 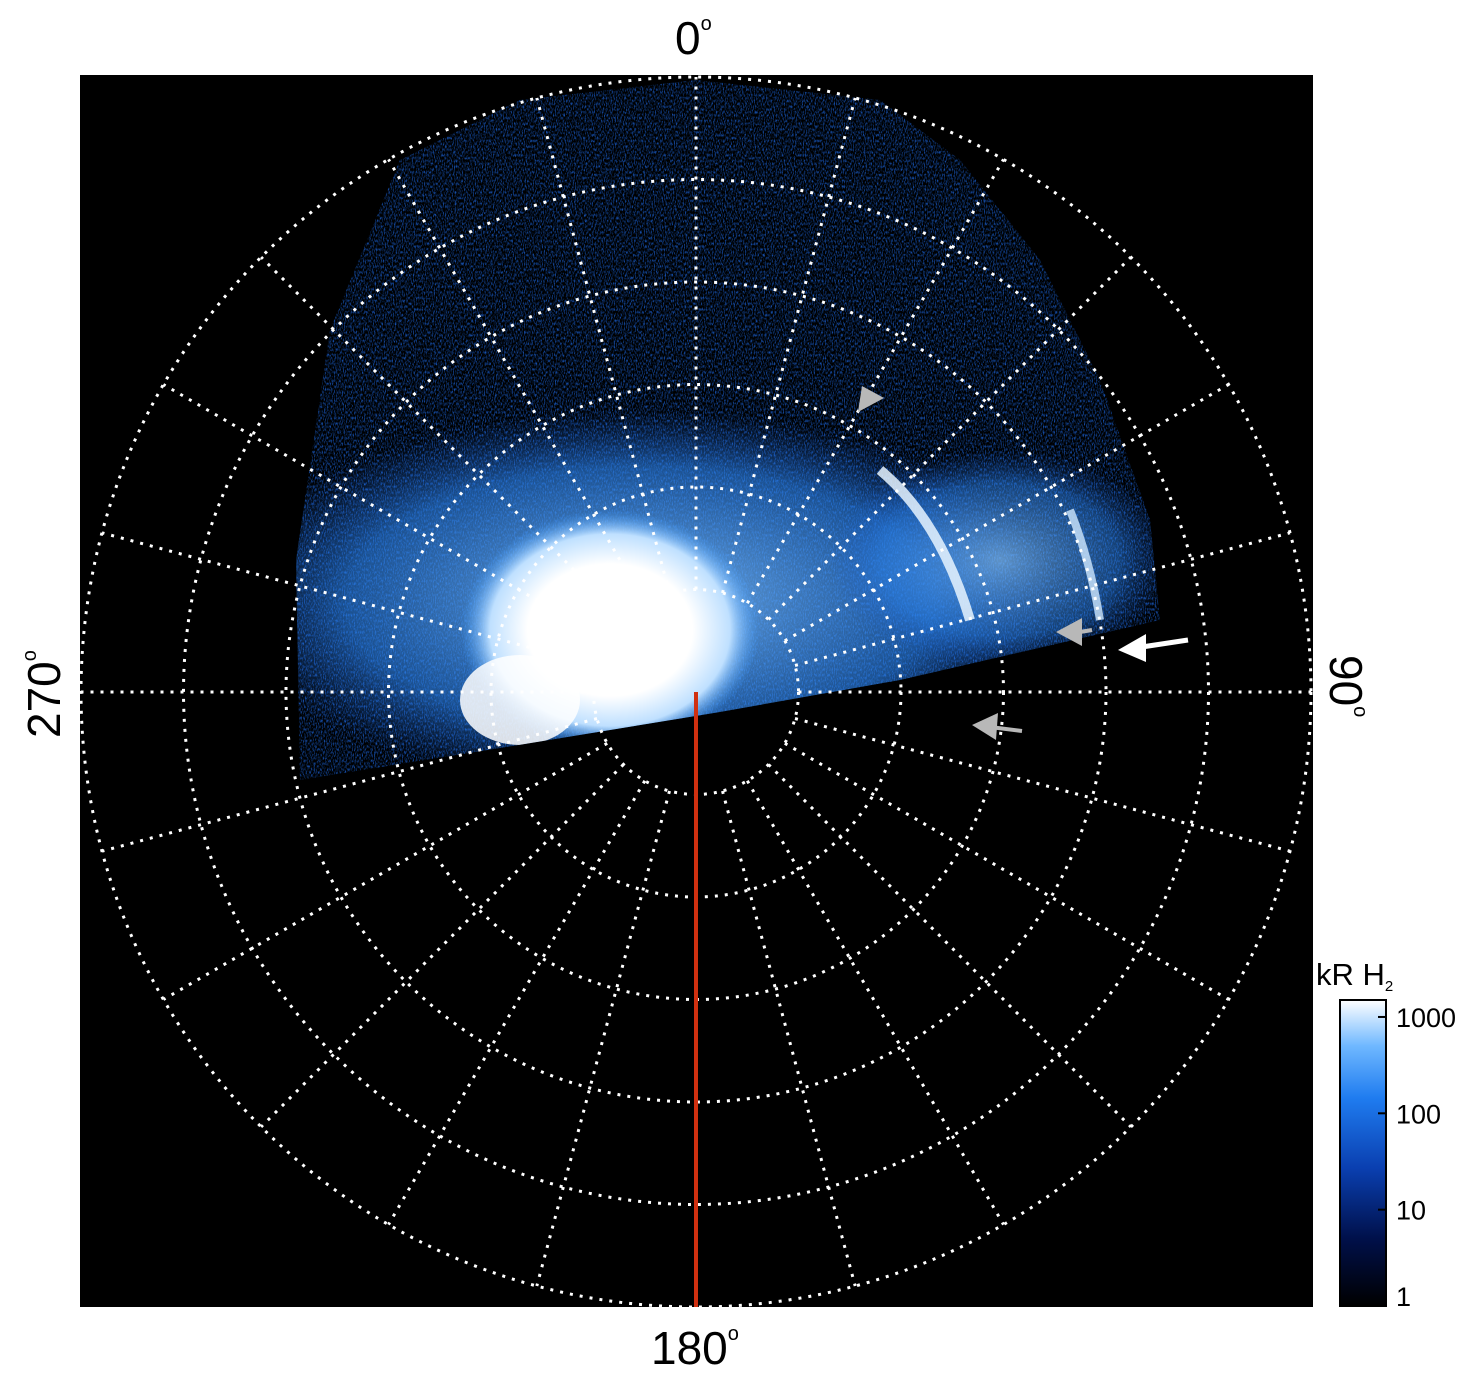 I want to click on colorbar-gradient, so click(x=1363, y=1153).